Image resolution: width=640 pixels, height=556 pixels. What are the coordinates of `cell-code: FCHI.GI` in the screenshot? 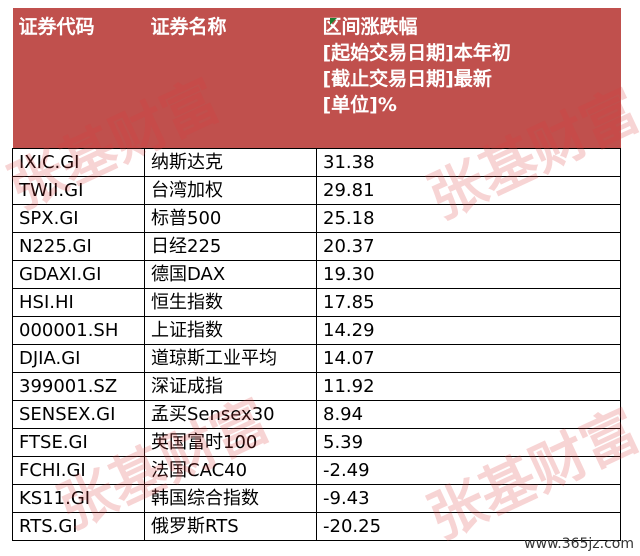 It's located at (78, 470).